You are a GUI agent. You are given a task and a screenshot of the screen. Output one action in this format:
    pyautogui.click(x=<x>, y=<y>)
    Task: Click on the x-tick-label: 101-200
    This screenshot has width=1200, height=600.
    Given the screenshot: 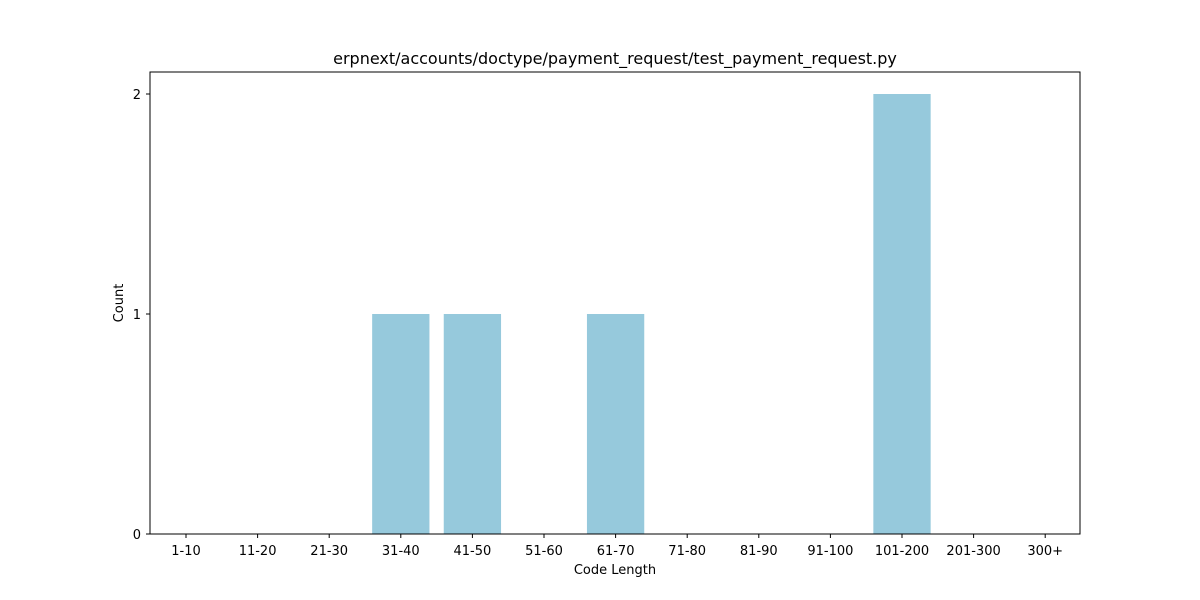 What is the action you would take?
    pyautogui.click(x=902, y=551)
    